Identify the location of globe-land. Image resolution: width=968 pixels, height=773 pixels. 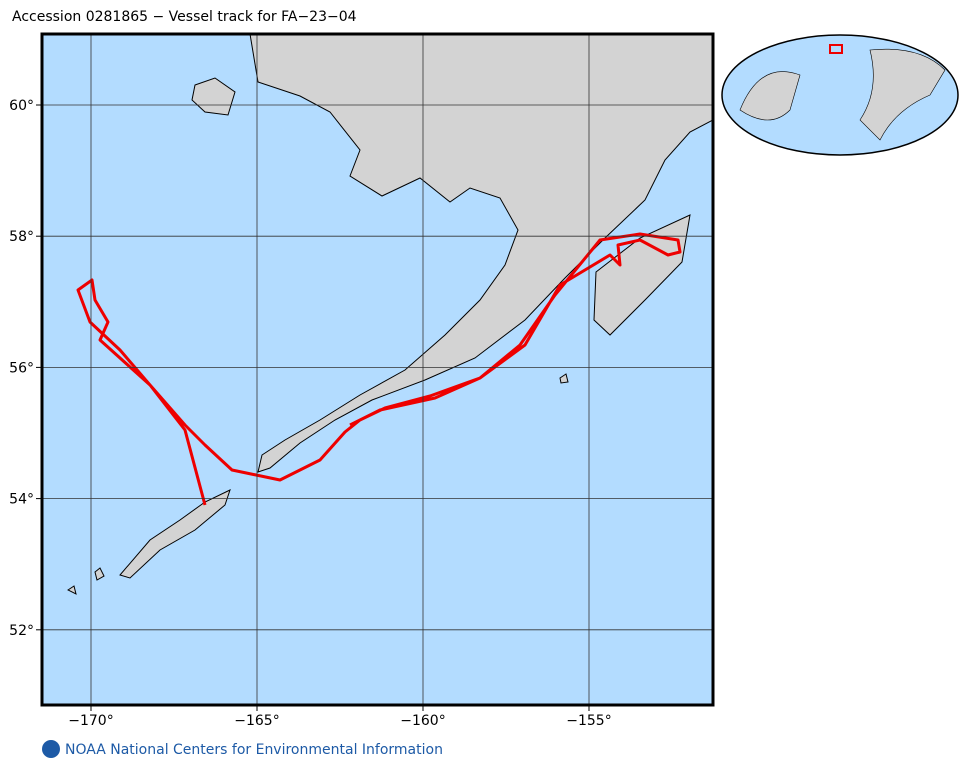
(842, 94).